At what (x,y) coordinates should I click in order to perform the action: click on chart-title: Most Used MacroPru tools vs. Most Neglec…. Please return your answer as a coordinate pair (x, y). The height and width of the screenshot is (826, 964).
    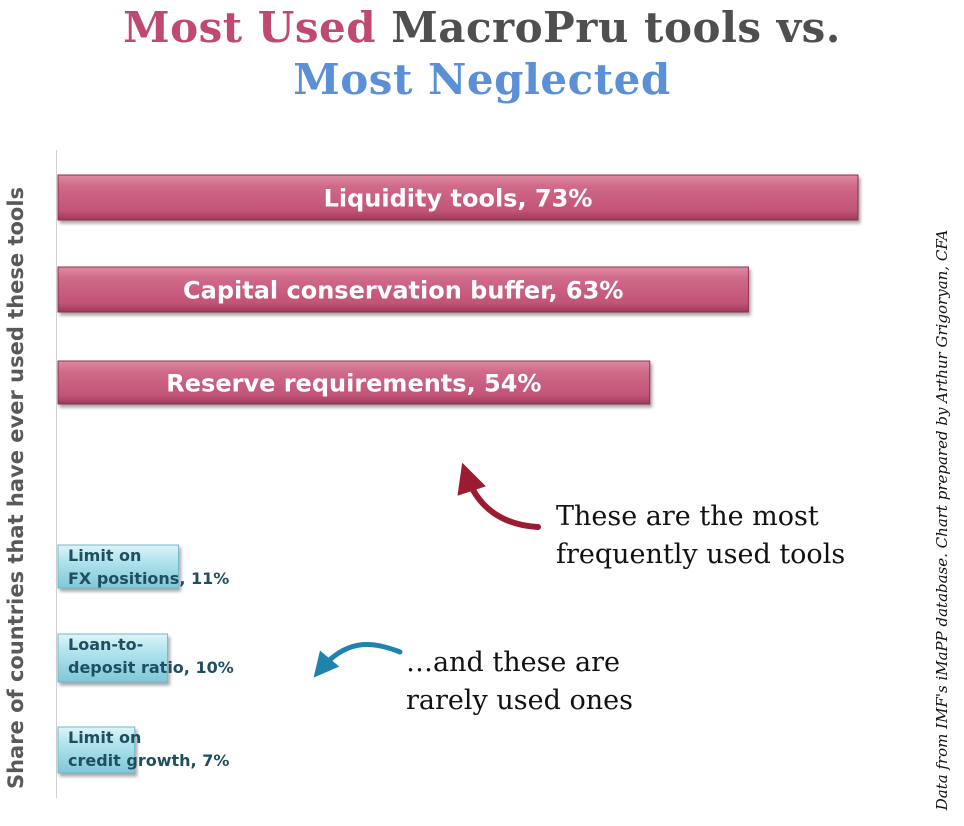
    Looking at the image, I should click on (482, 54).